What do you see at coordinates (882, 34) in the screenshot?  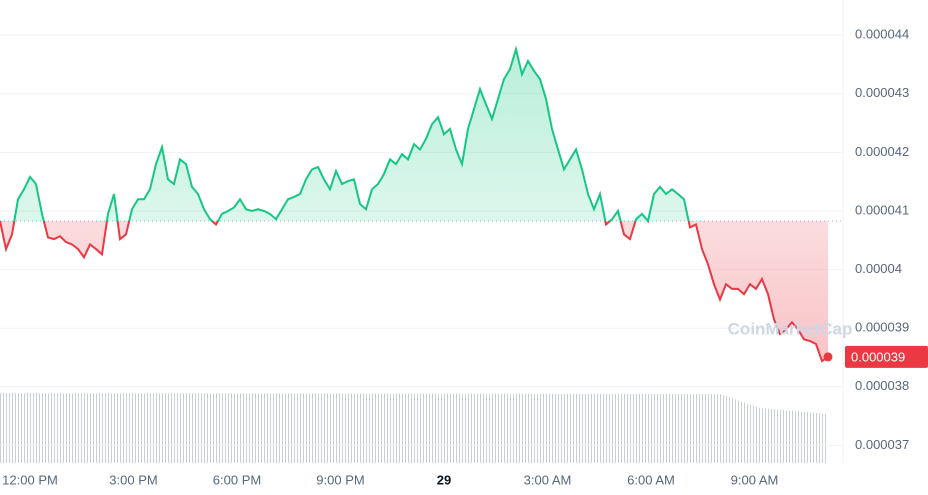 I see `y-tick-label: 0.000044` at bounding box center [882, 34].